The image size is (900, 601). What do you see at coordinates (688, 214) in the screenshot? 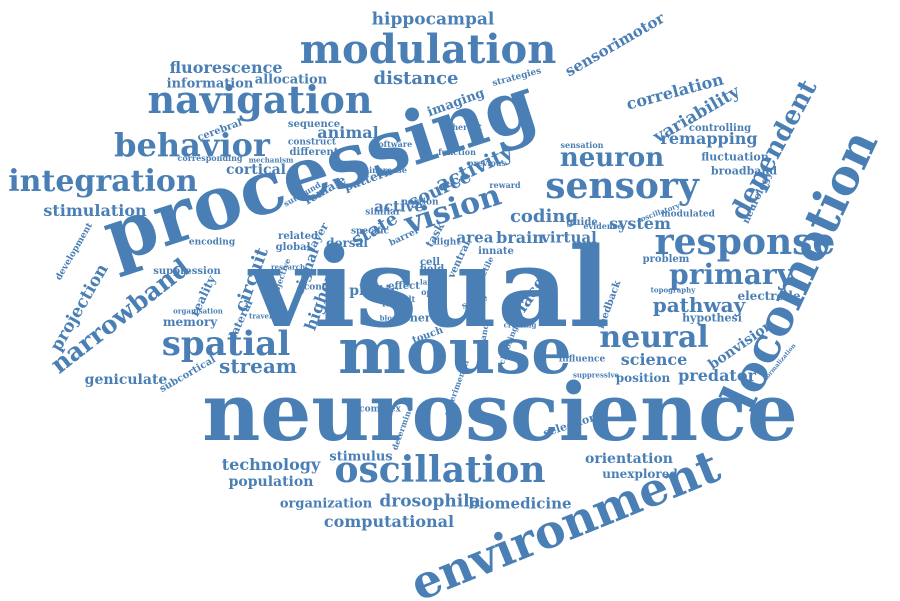
I see `cloud-word-modulated: modulated` at bounding box center [688, 214].